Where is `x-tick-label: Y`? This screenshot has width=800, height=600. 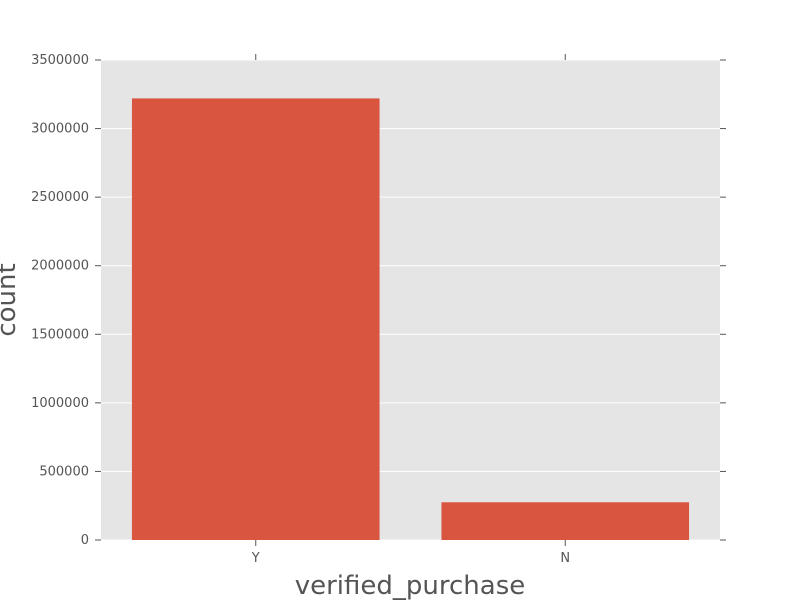
x-tick-label: Y is located at coordinates (255, 558).